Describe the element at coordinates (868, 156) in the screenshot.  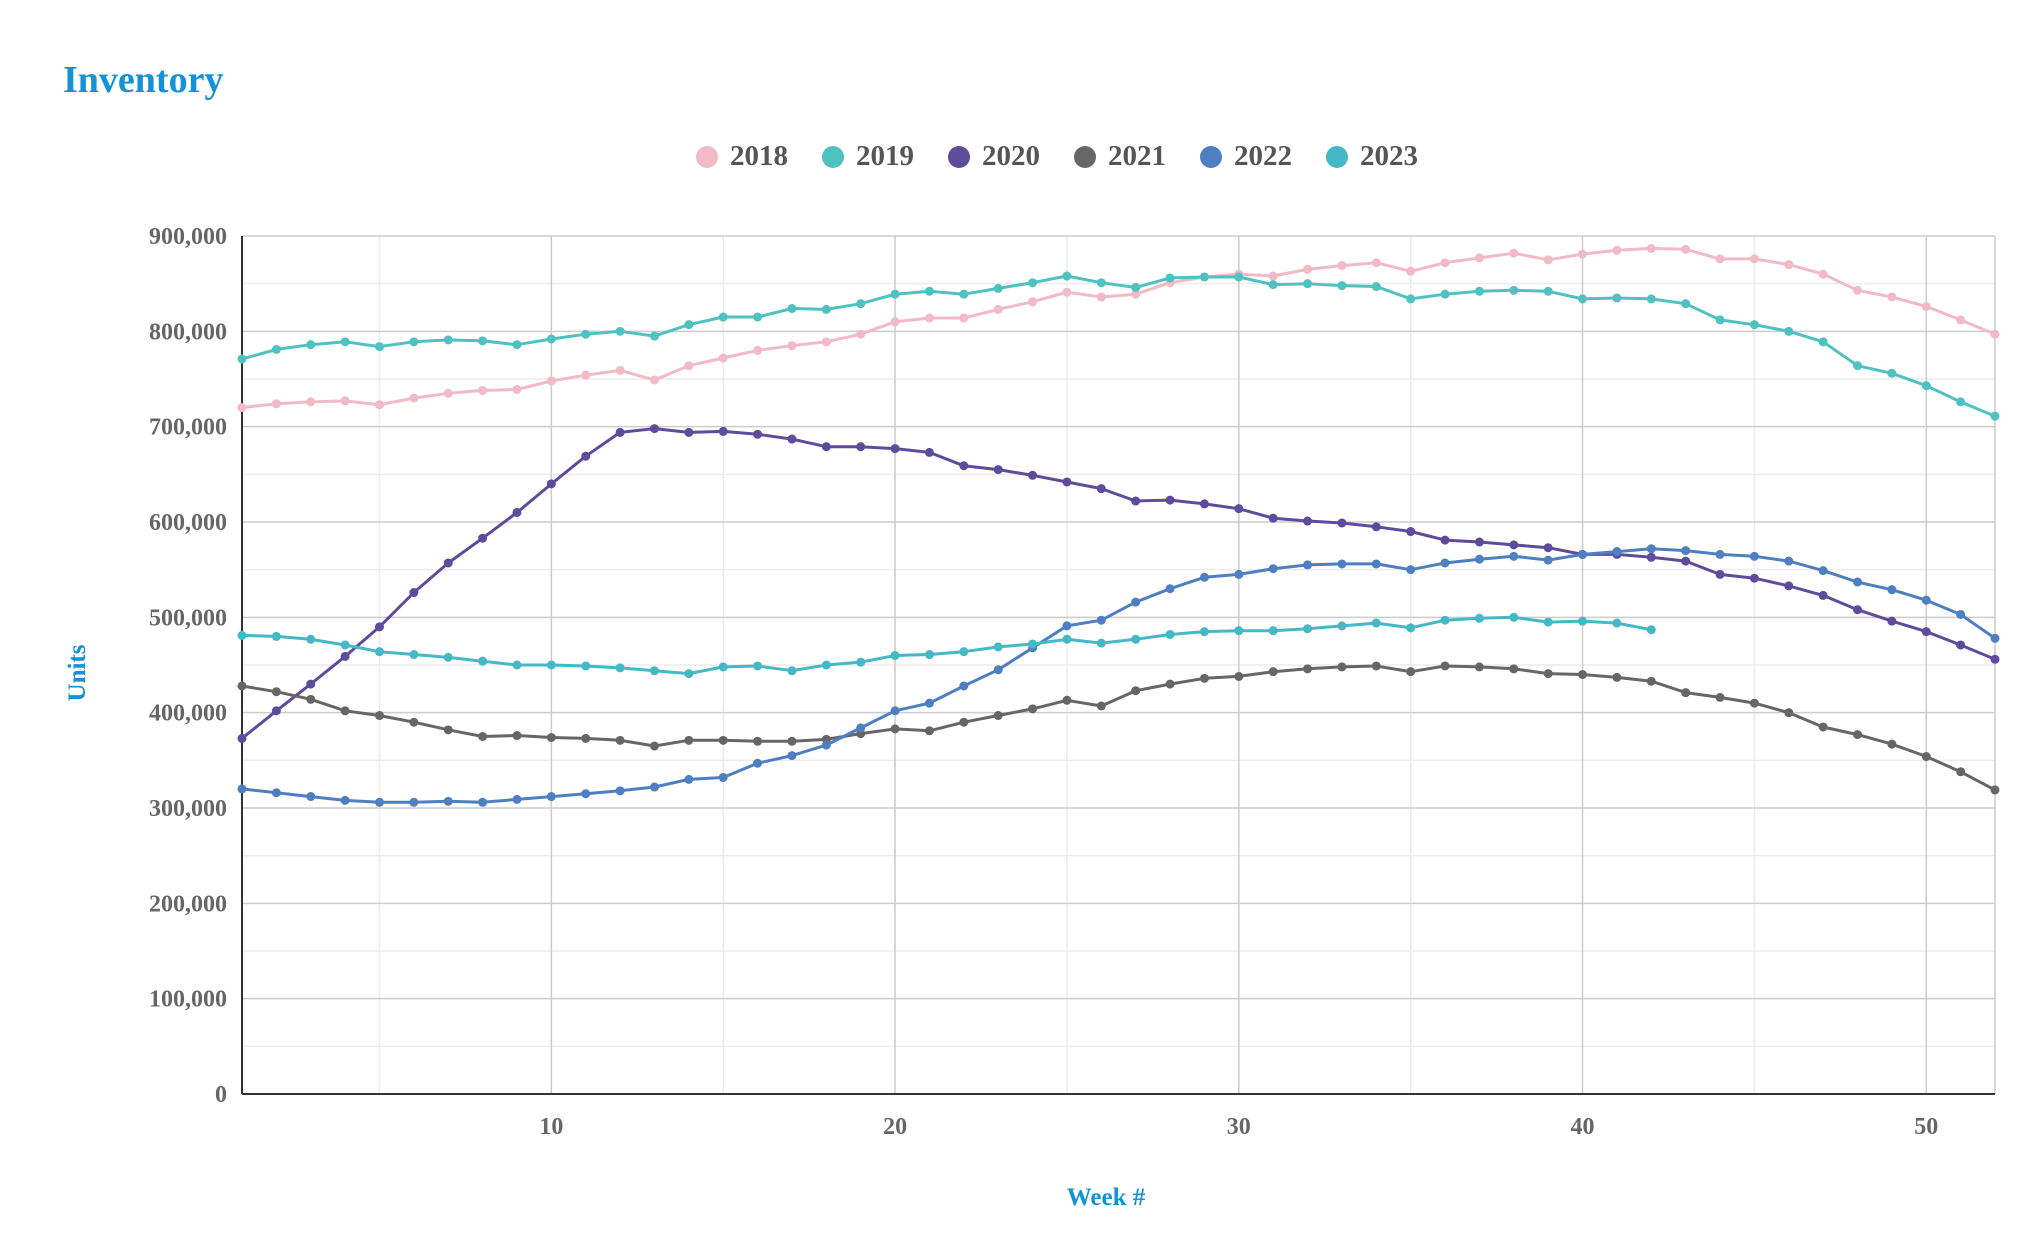
I see `legend-item-2019: 2019` at that location.